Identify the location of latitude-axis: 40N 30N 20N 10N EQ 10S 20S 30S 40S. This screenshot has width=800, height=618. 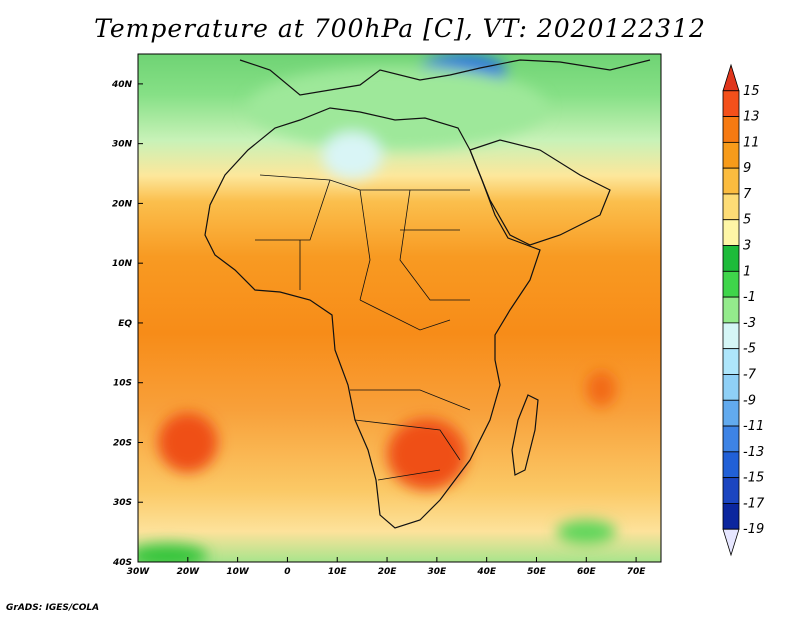
(127, 324).